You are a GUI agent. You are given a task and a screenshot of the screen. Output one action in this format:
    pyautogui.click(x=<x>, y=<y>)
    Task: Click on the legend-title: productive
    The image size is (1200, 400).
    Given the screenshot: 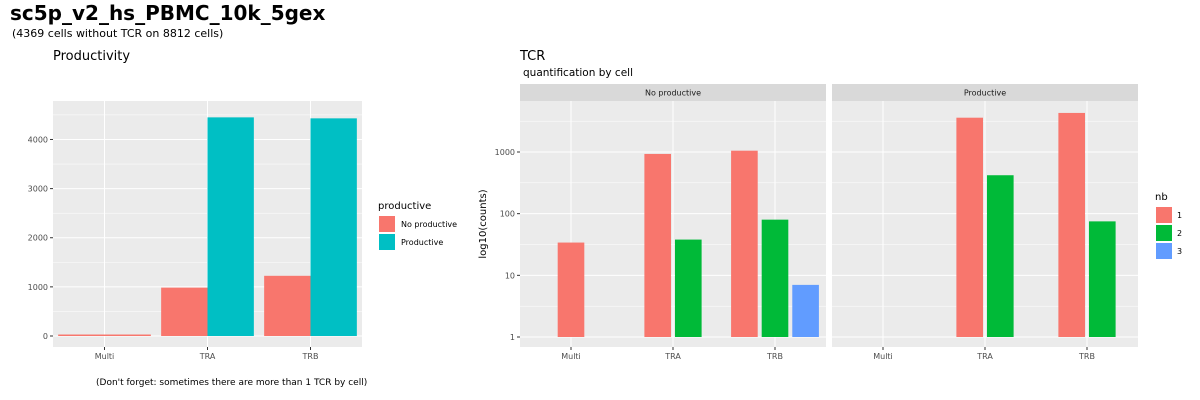 What is the action you would take?
    pyautogui.click(x=404, y=206)
    